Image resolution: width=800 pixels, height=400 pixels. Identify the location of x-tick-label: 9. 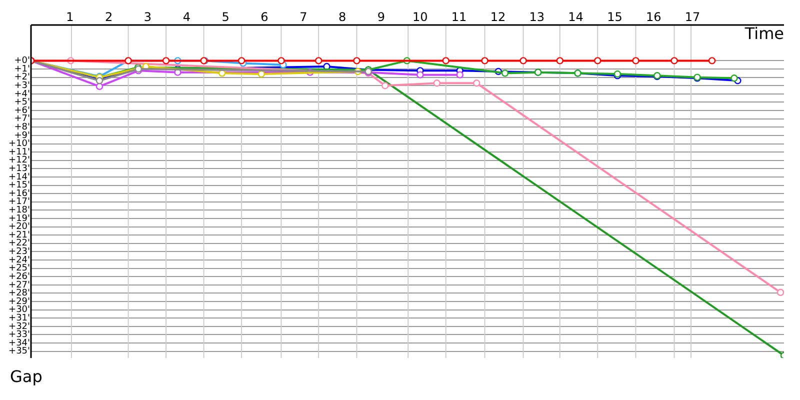
(381, 17).